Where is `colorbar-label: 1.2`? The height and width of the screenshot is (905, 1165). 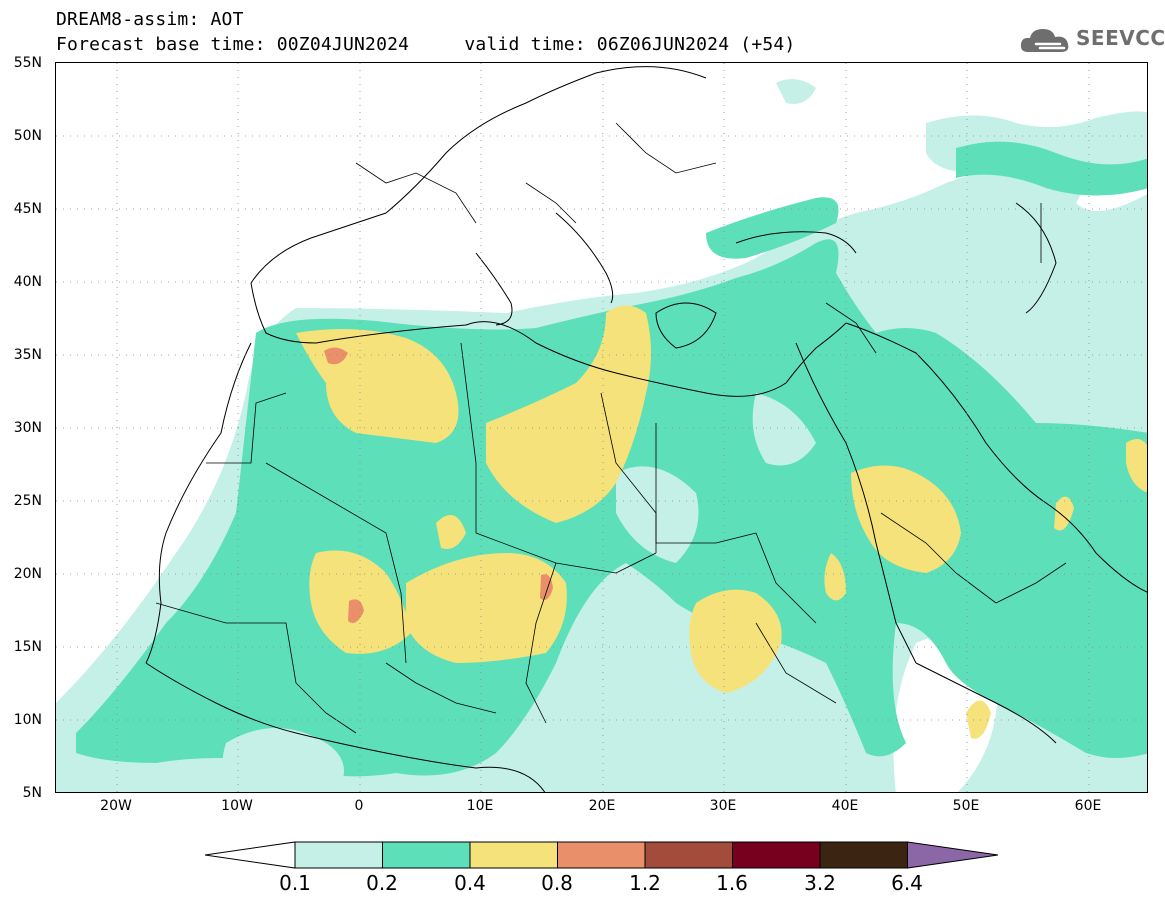 colorbar-label: 1.2 is located at coordinates (645, 883).